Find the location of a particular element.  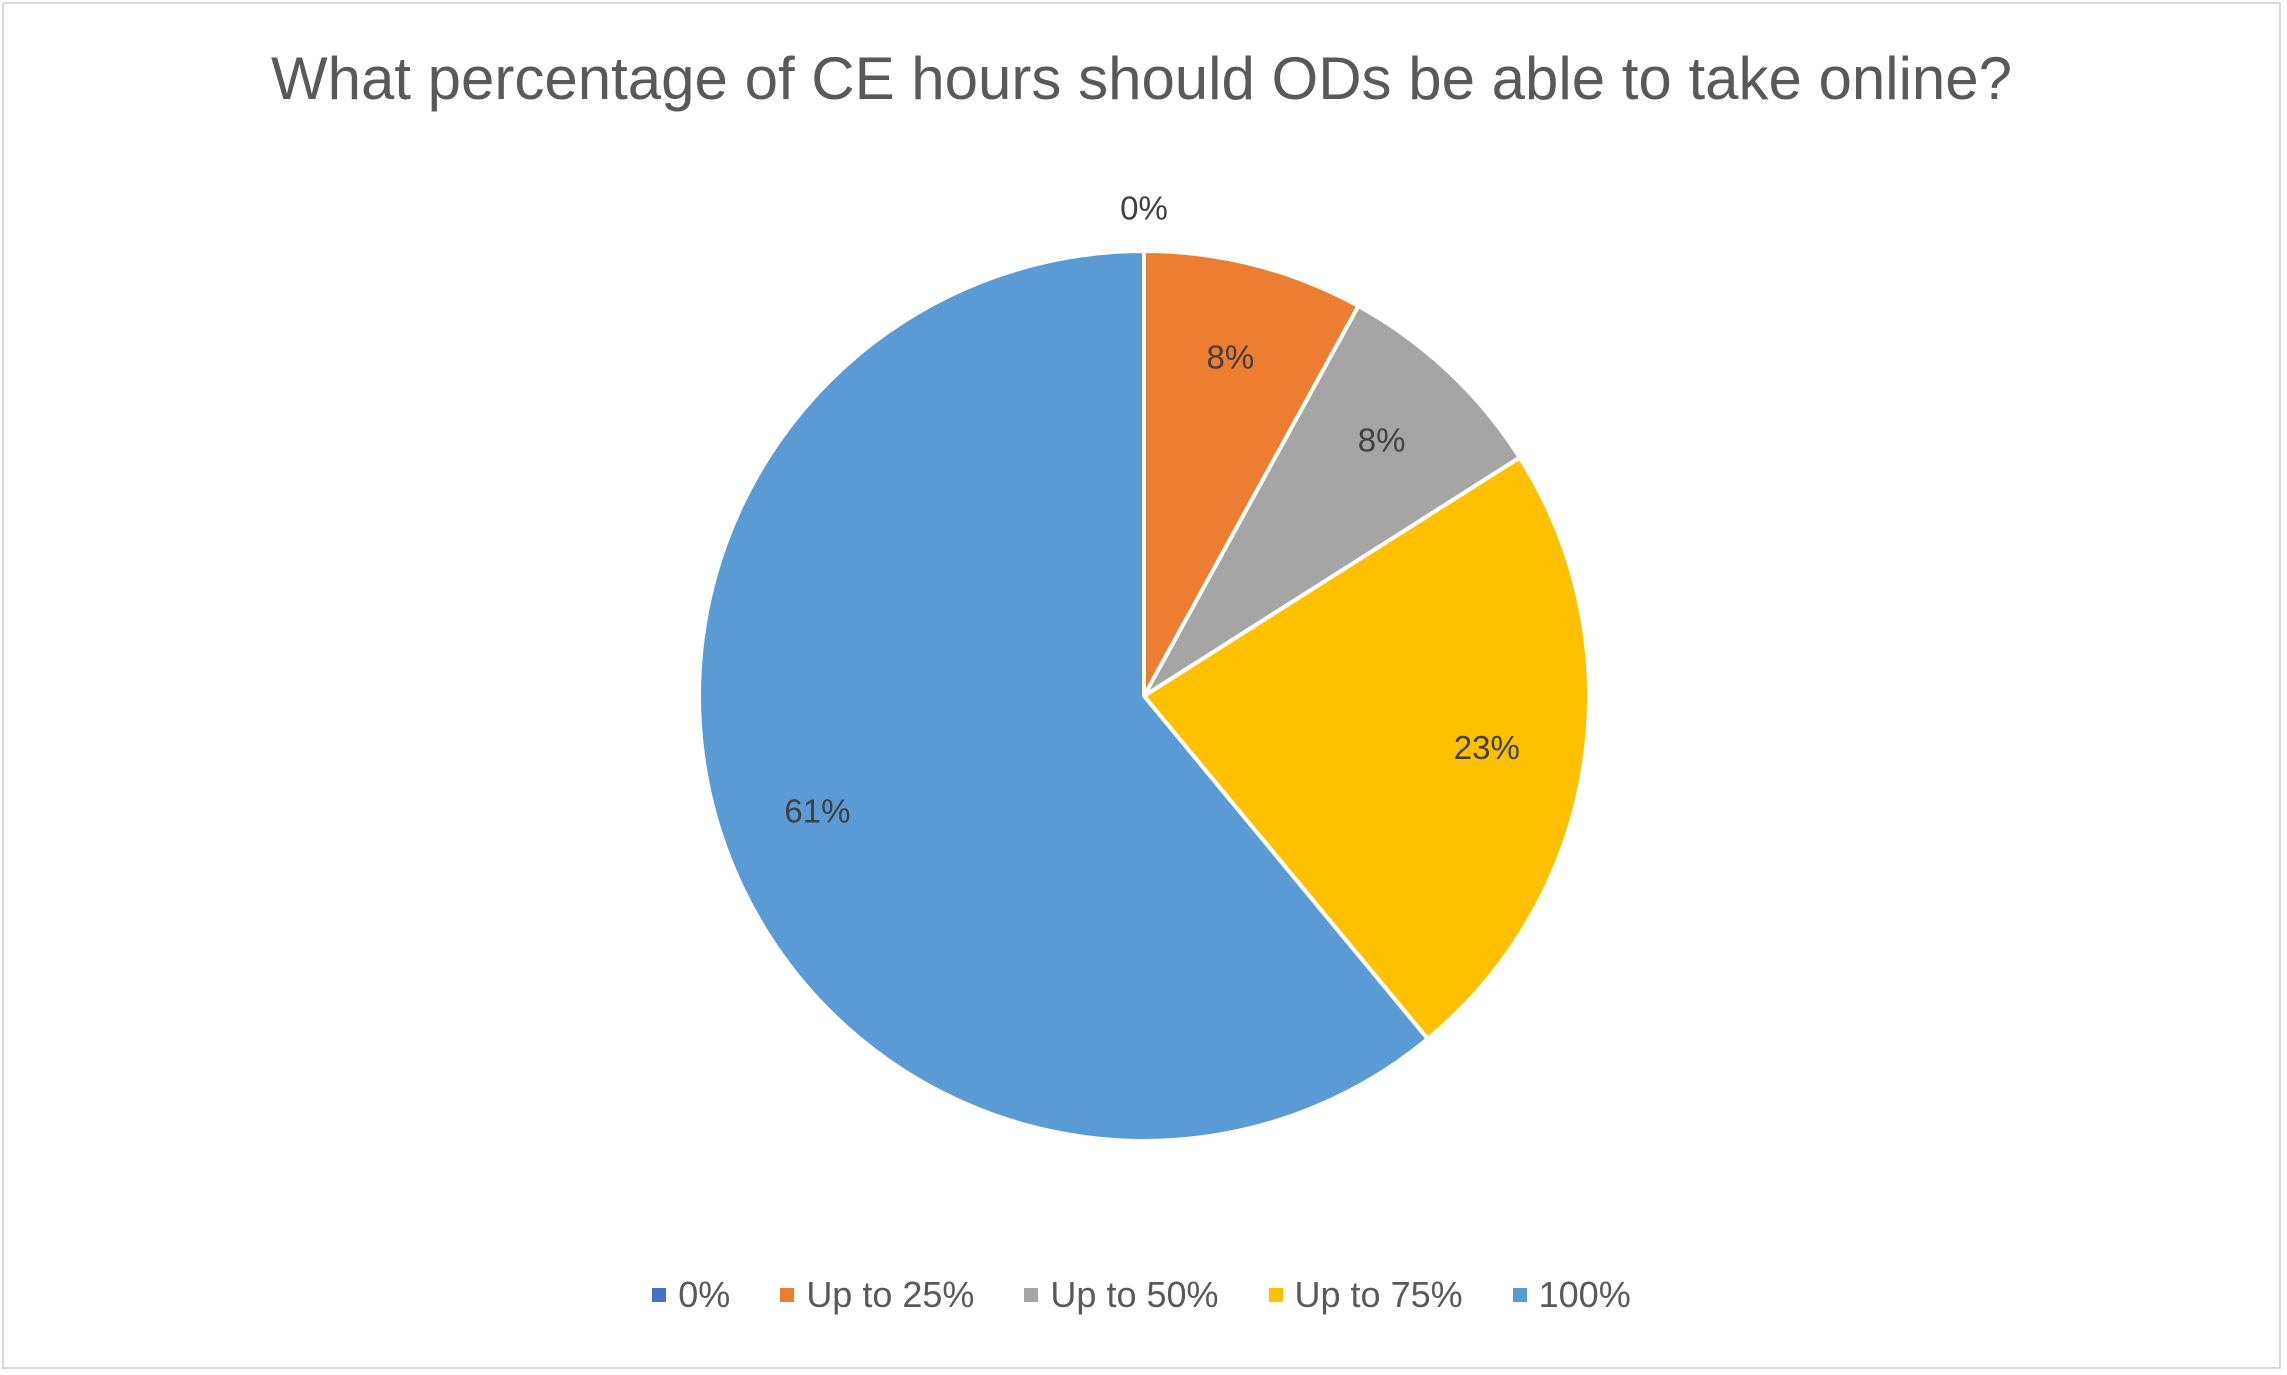

data-label-up-to-25pct: 8% is located at coordinates (1230, 357).